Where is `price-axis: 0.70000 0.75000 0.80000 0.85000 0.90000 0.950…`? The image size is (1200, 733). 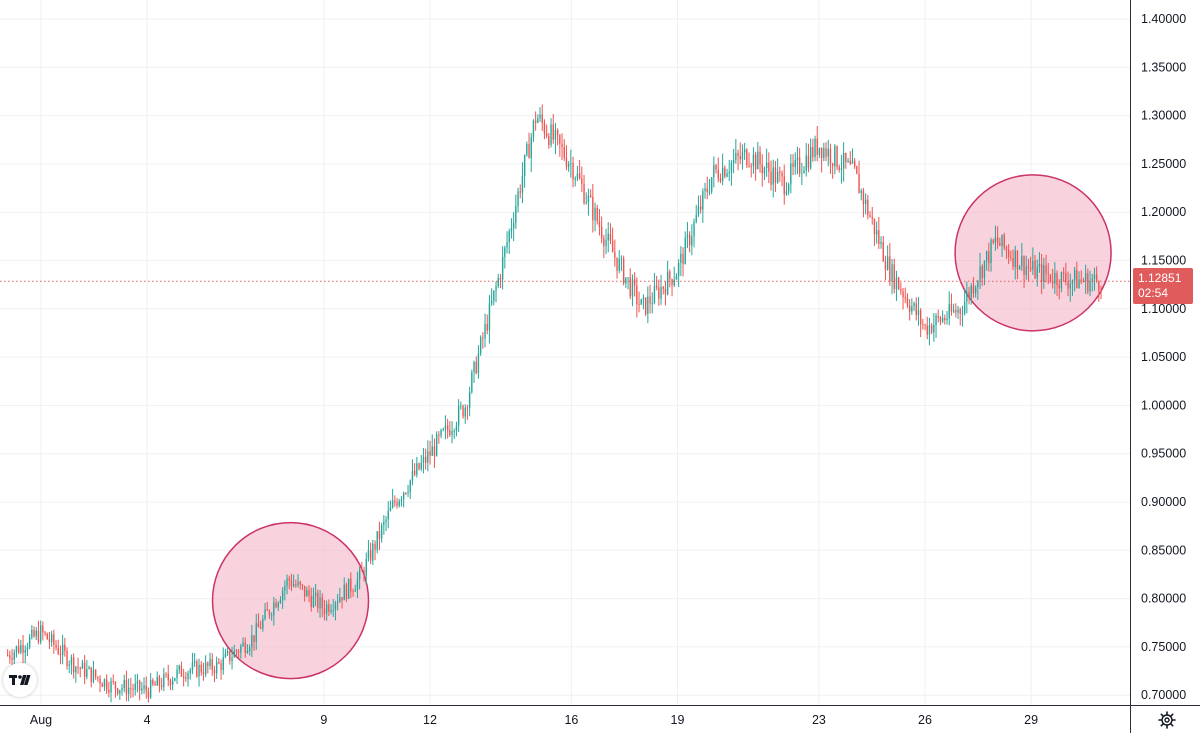
price-axis: 0.70000 0.75000 0.80000 0.85000 0.90000 0.950… is located at coordinates (1163, 357).